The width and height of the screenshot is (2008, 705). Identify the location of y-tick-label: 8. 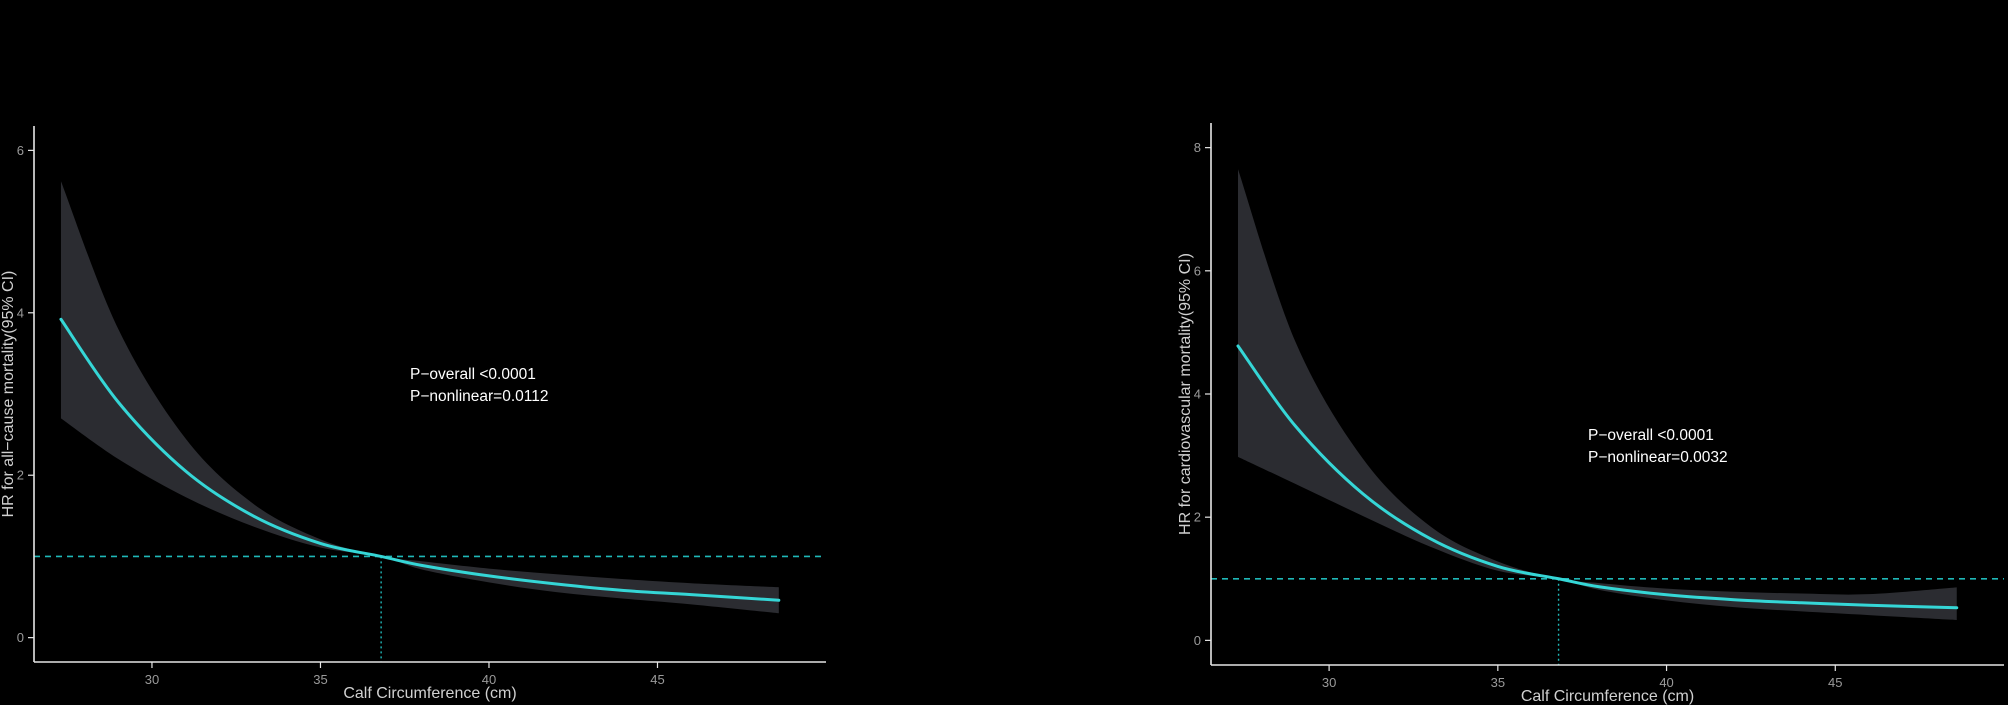
(1197, 147).